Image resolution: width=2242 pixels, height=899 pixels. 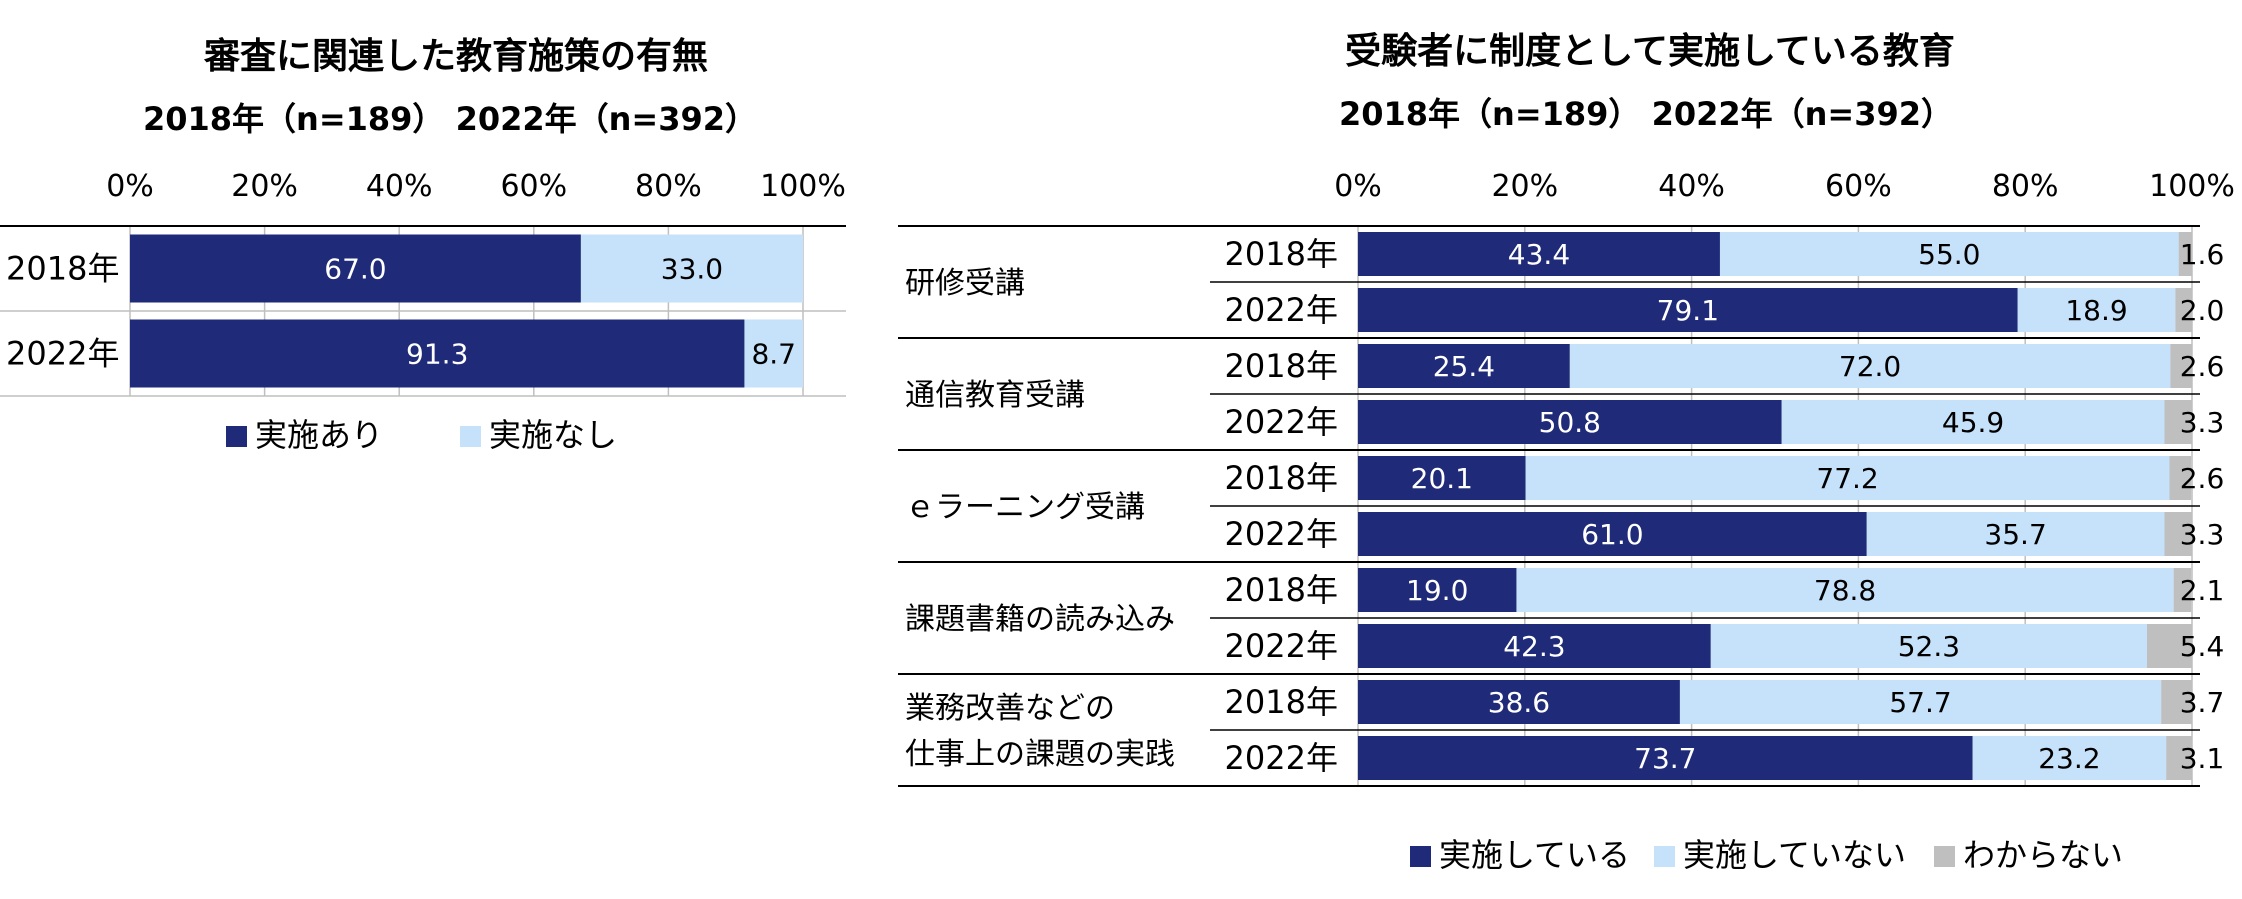 What do you see at coordinates (1650, 51) in the screenshot?
I see `right-chart-title: 受験者に制度として実施している教育` at bounding box center [1650, 51].